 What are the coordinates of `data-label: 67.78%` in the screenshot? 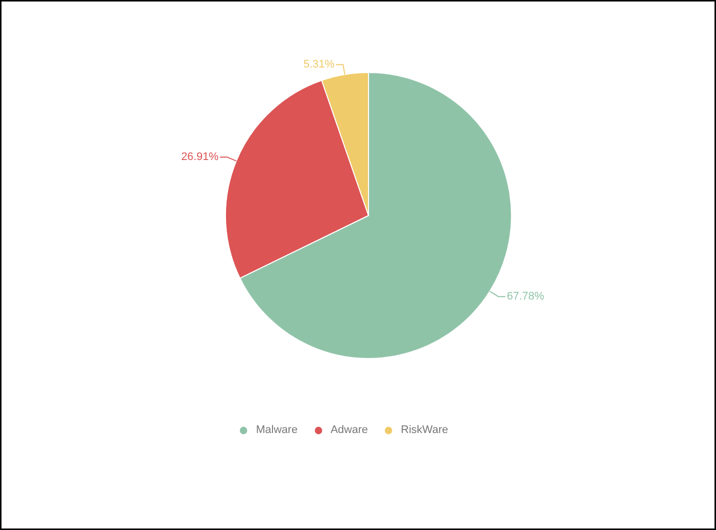 It's located at (525, 296).